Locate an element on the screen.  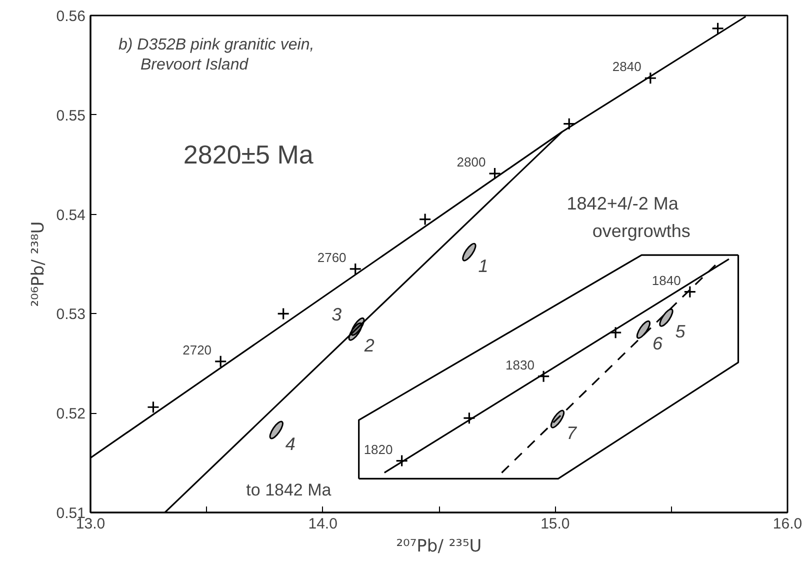
annotation: 2760 is located at coordinates (331, 257).